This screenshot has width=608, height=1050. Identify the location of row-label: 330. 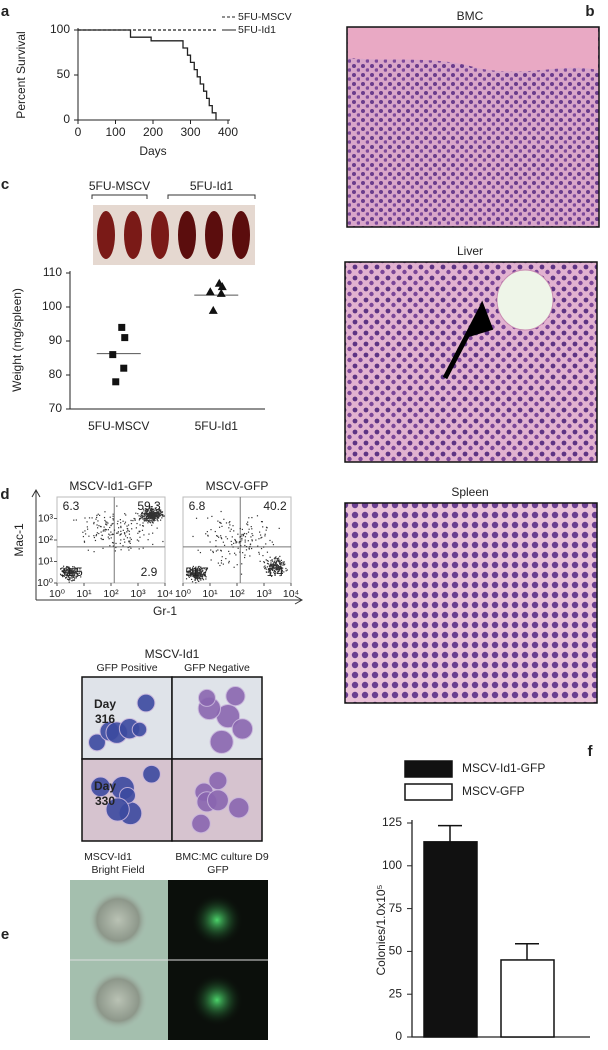
(105, 801).